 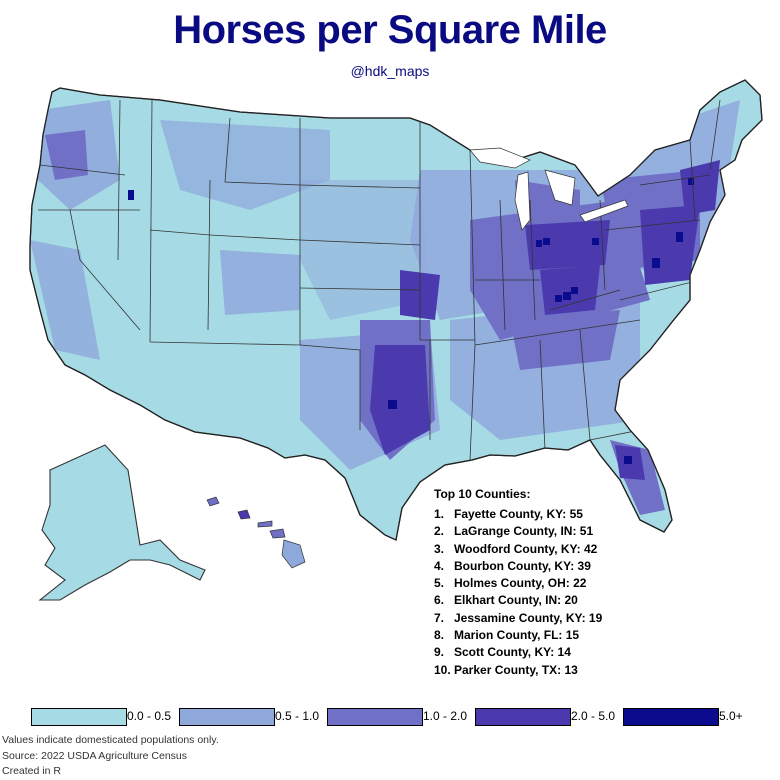 I want to click on top10-row: 7. Jessamine County, KY: 19, so click(x=518, y=618).